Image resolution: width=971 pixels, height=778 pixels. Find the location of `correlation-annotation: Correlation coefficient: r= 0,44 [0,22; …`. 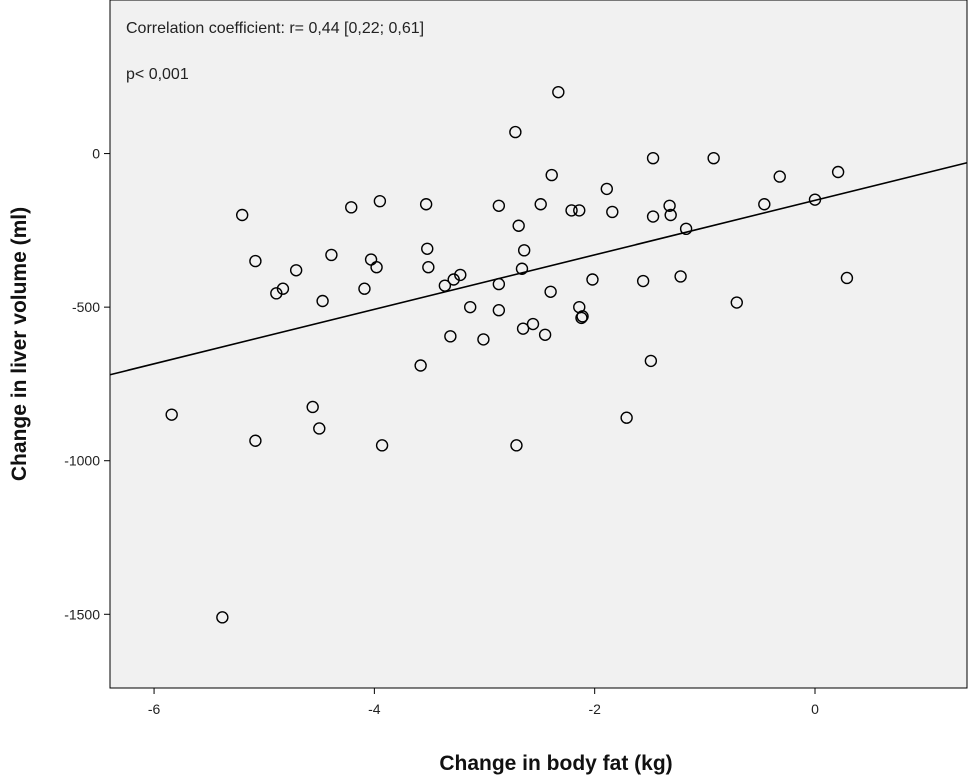

correlation-annotation: Correlation coefficient: r= 0,44 [0,22; … is located at coordinates (275, 28).